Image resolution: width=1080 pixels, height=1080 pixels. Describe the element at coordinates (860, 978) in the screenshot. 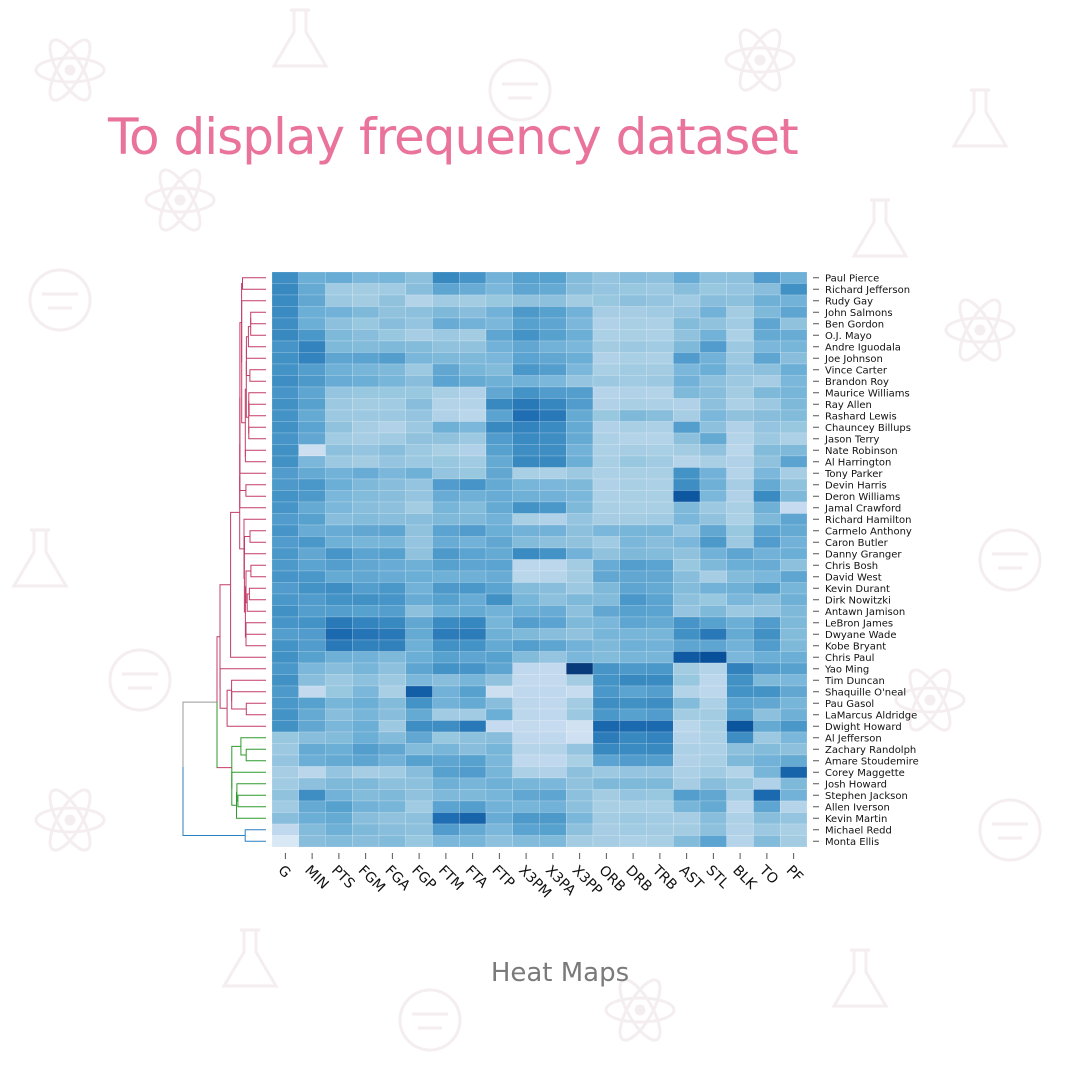

I see `molecule-icon` at that location.